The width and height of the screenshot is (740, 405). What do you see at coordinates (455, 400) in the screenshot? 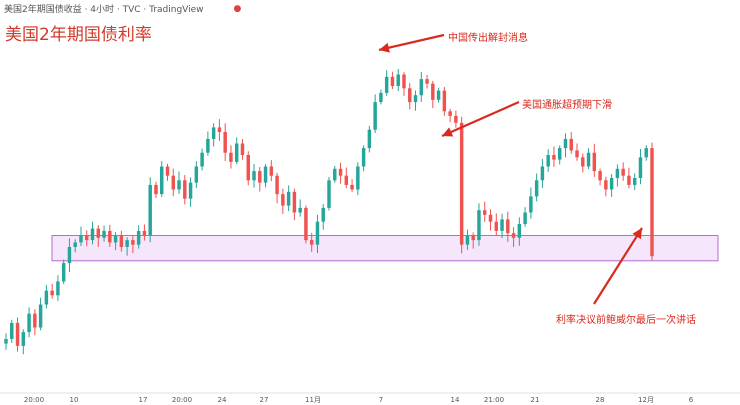
I see `x-tick-label: 14` at bounding box center [455, 400].